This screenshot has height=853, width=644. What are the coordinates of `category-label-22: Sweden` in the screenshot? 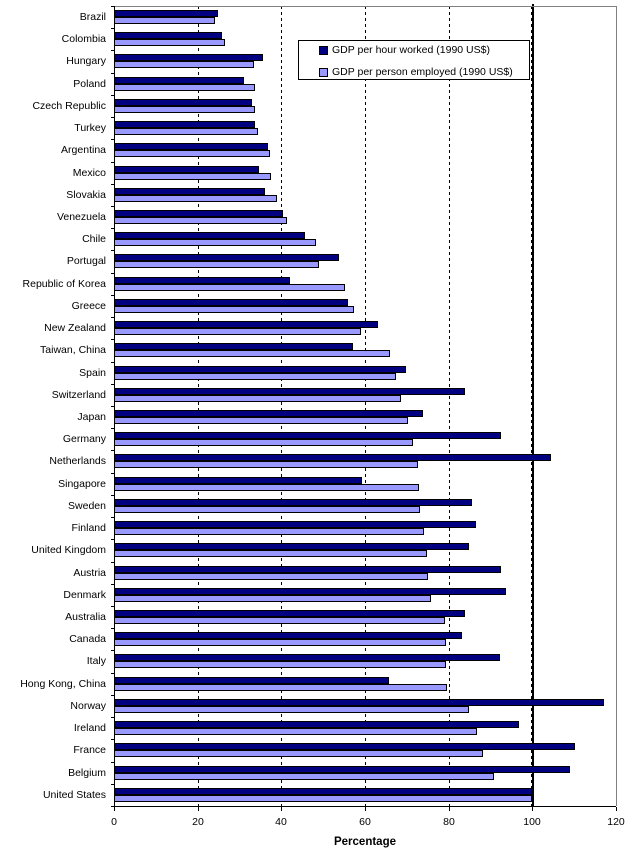 It's located at (87, 505).